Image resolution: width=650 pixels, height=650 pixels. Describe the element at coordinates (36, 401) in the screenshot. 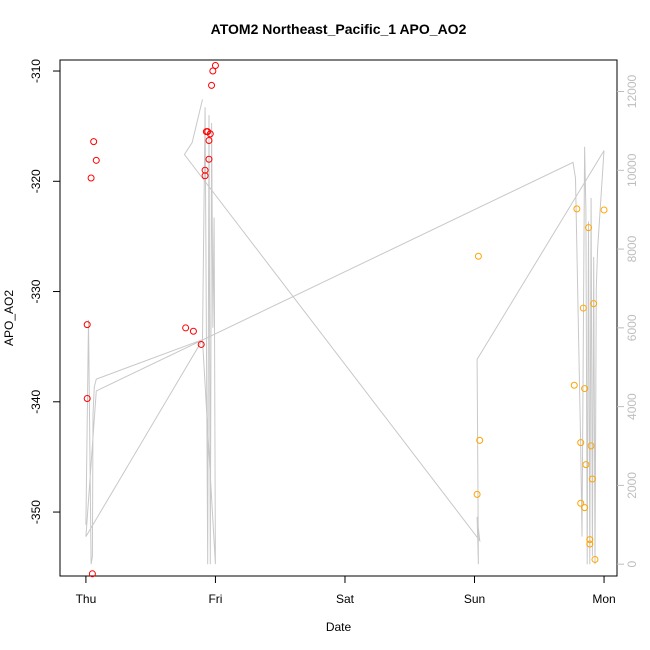

I see `y-tick-label: -340` at that location.